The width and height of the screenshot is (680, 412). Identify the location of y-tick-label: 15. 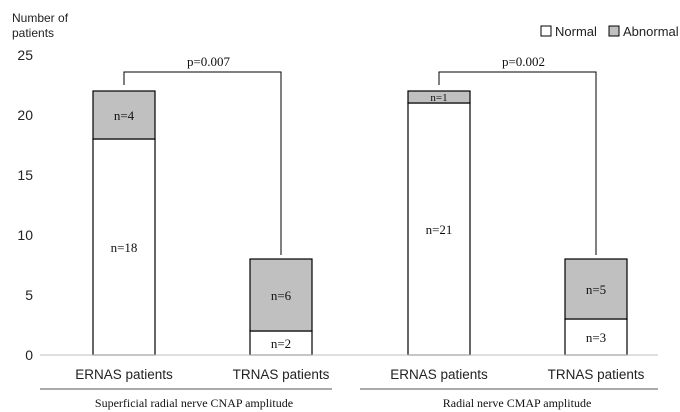
(25, 175).